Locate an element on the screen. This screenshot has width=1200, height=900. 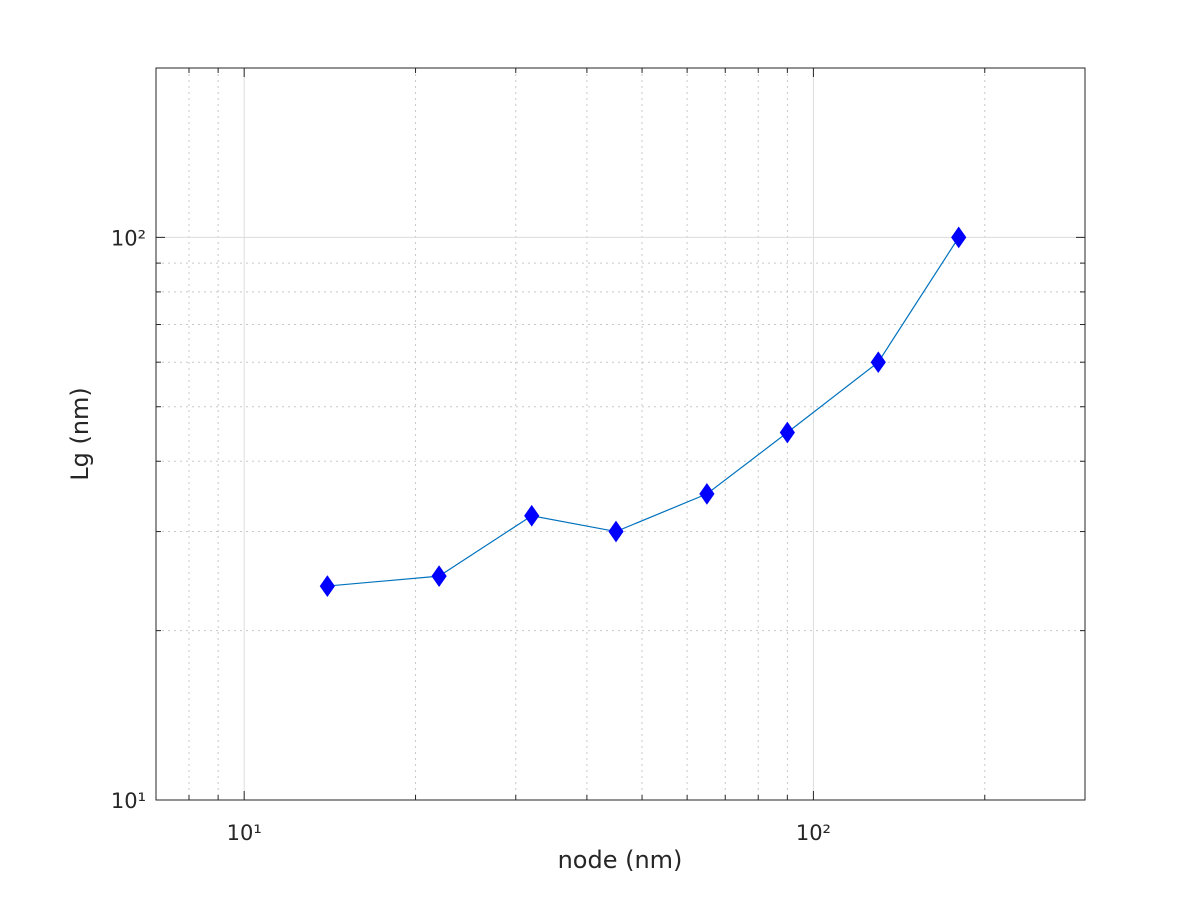
y-tick-label: 10¹ is located at coordinates (128, 801).